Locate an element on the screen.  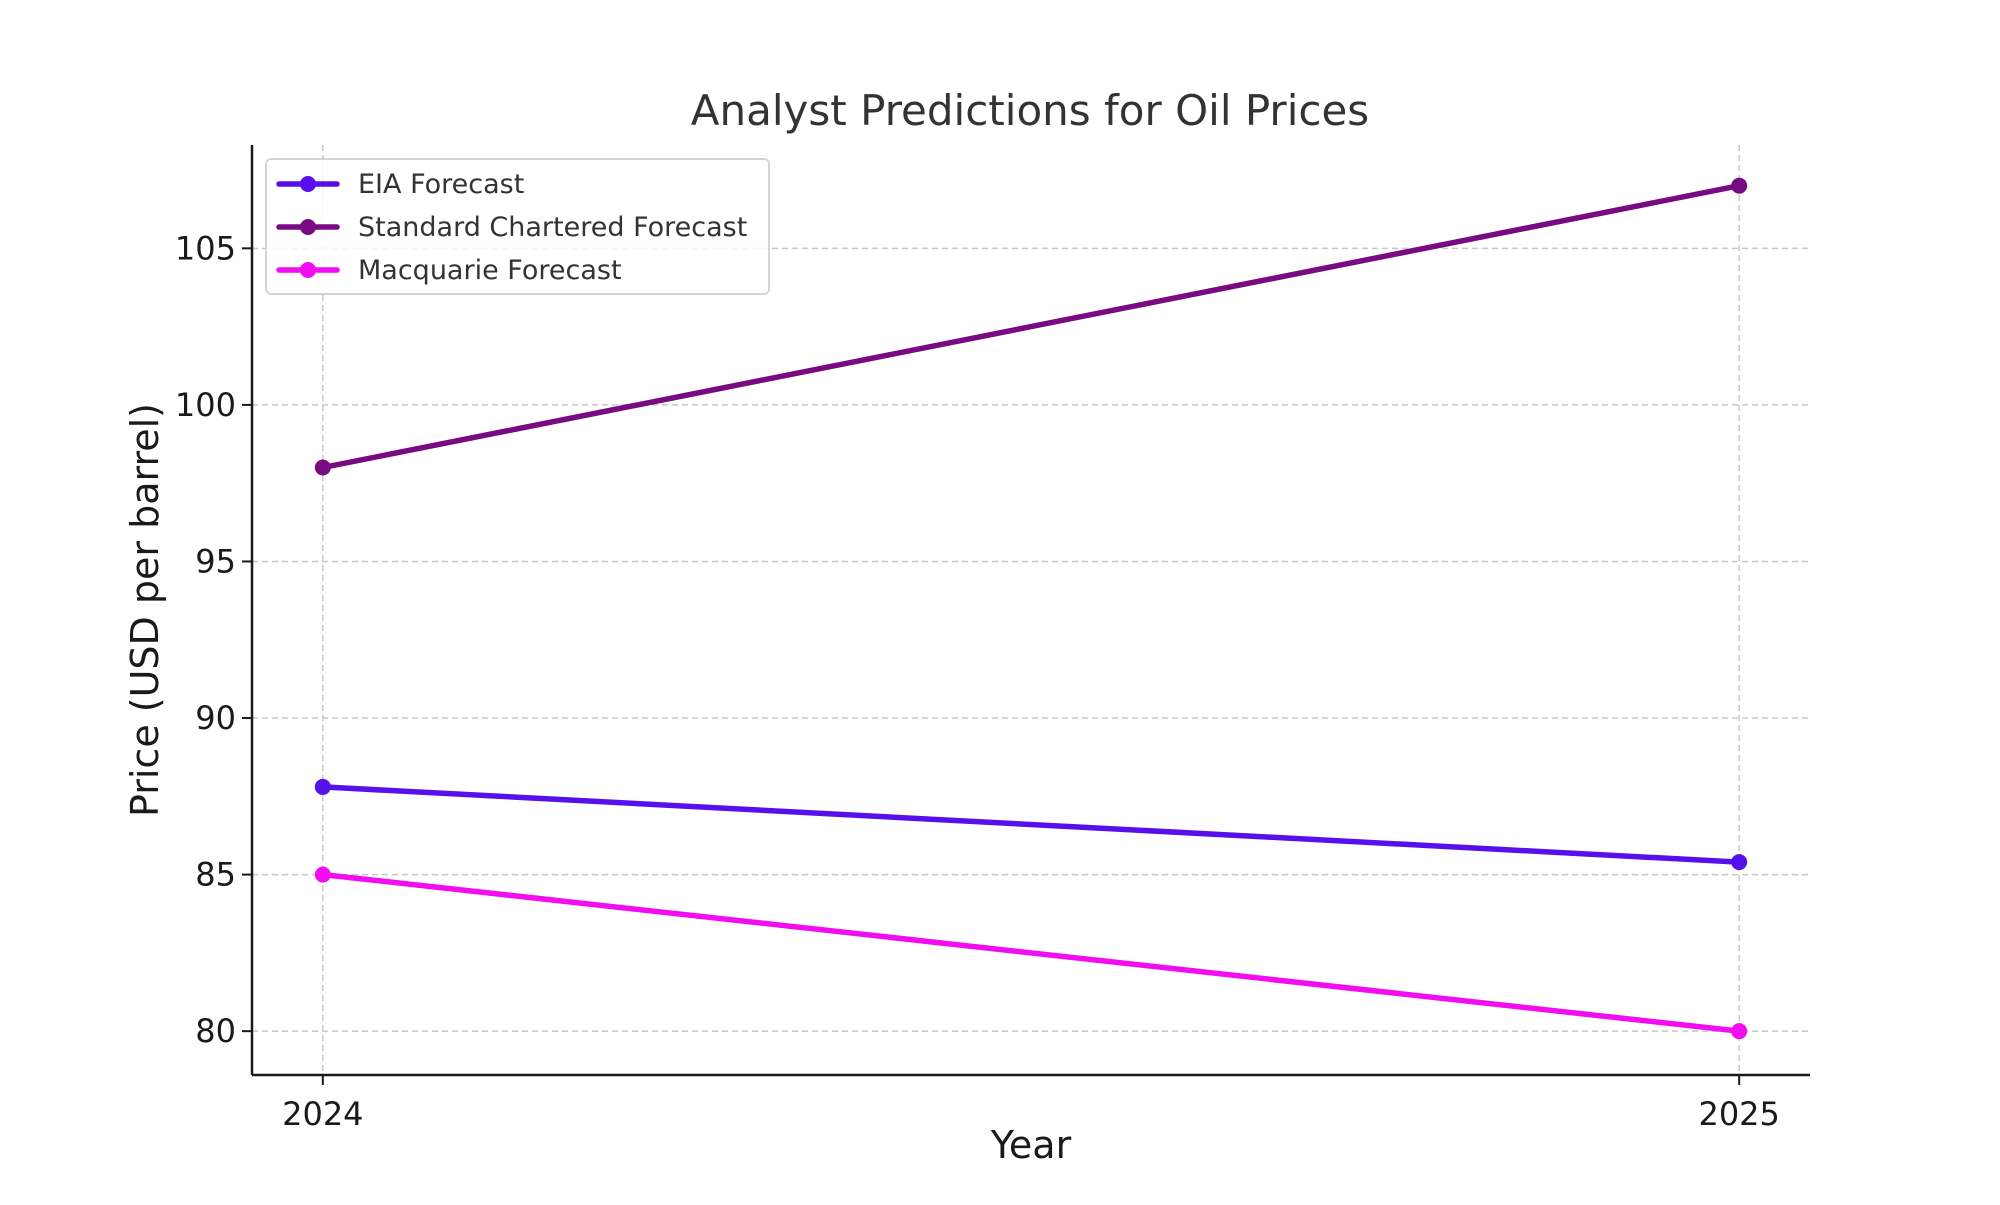
legend-entry: EIA Forecast is located at coordinates (400, 184).